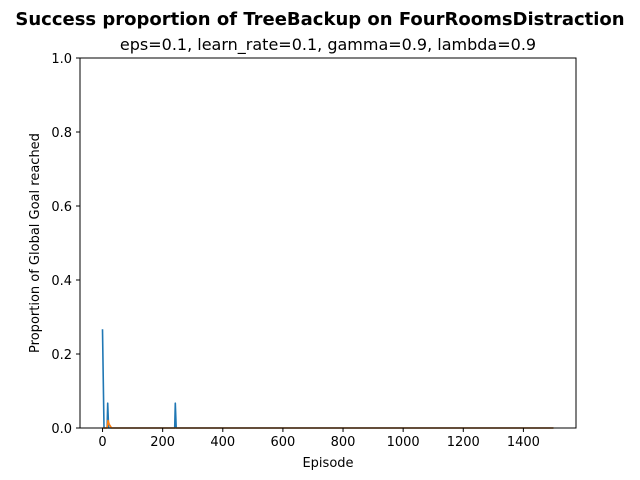 Image resolution: width=640 pixels, height=480 pixels. What do you see at coordinates (61, 59) in the screenshot?
I see `y-tick-label-5: 1.0` at bounding box center [61, 59].